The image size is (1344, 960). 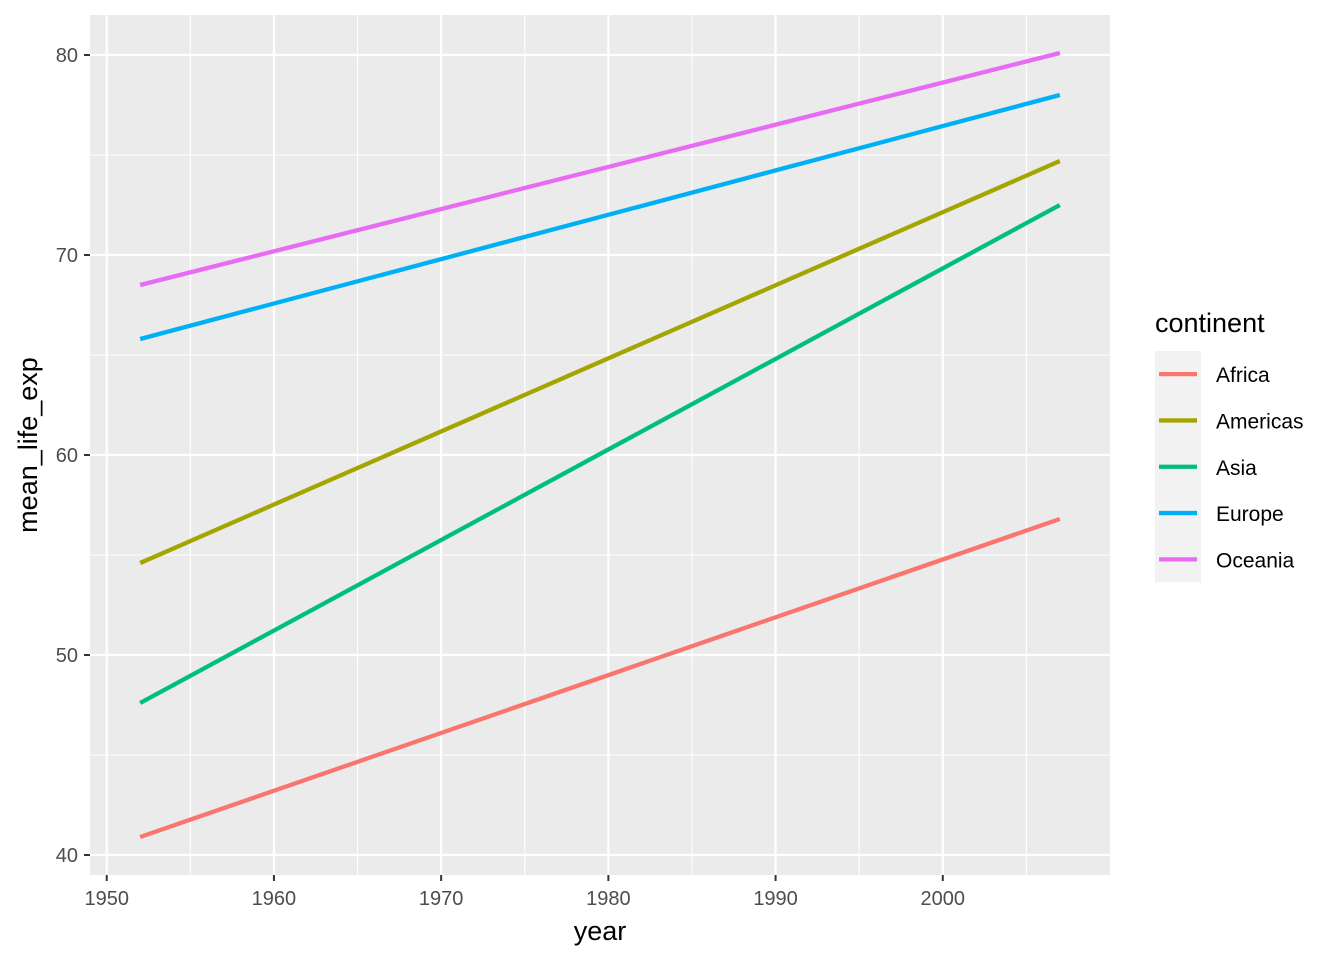 What do you see at coordinates (1260, 421) in the screenshot?
I see `legend-label: Americas` at bounding box center [1260, 421].